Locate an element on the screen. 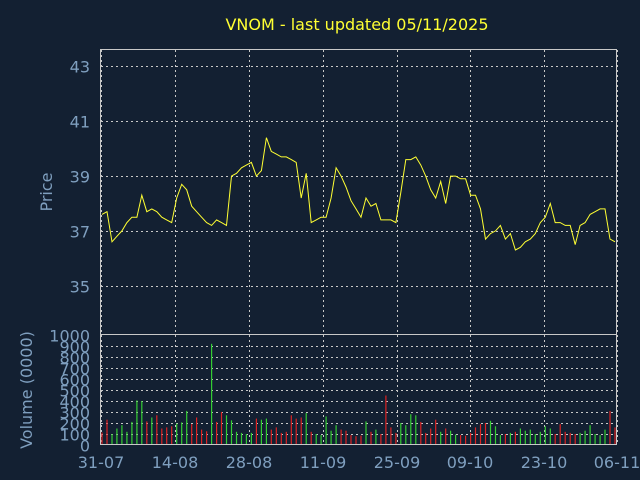 The width and height of the screenshot is (640, 480). volume-tick-label: 0 is located at coordinates (85, 446).